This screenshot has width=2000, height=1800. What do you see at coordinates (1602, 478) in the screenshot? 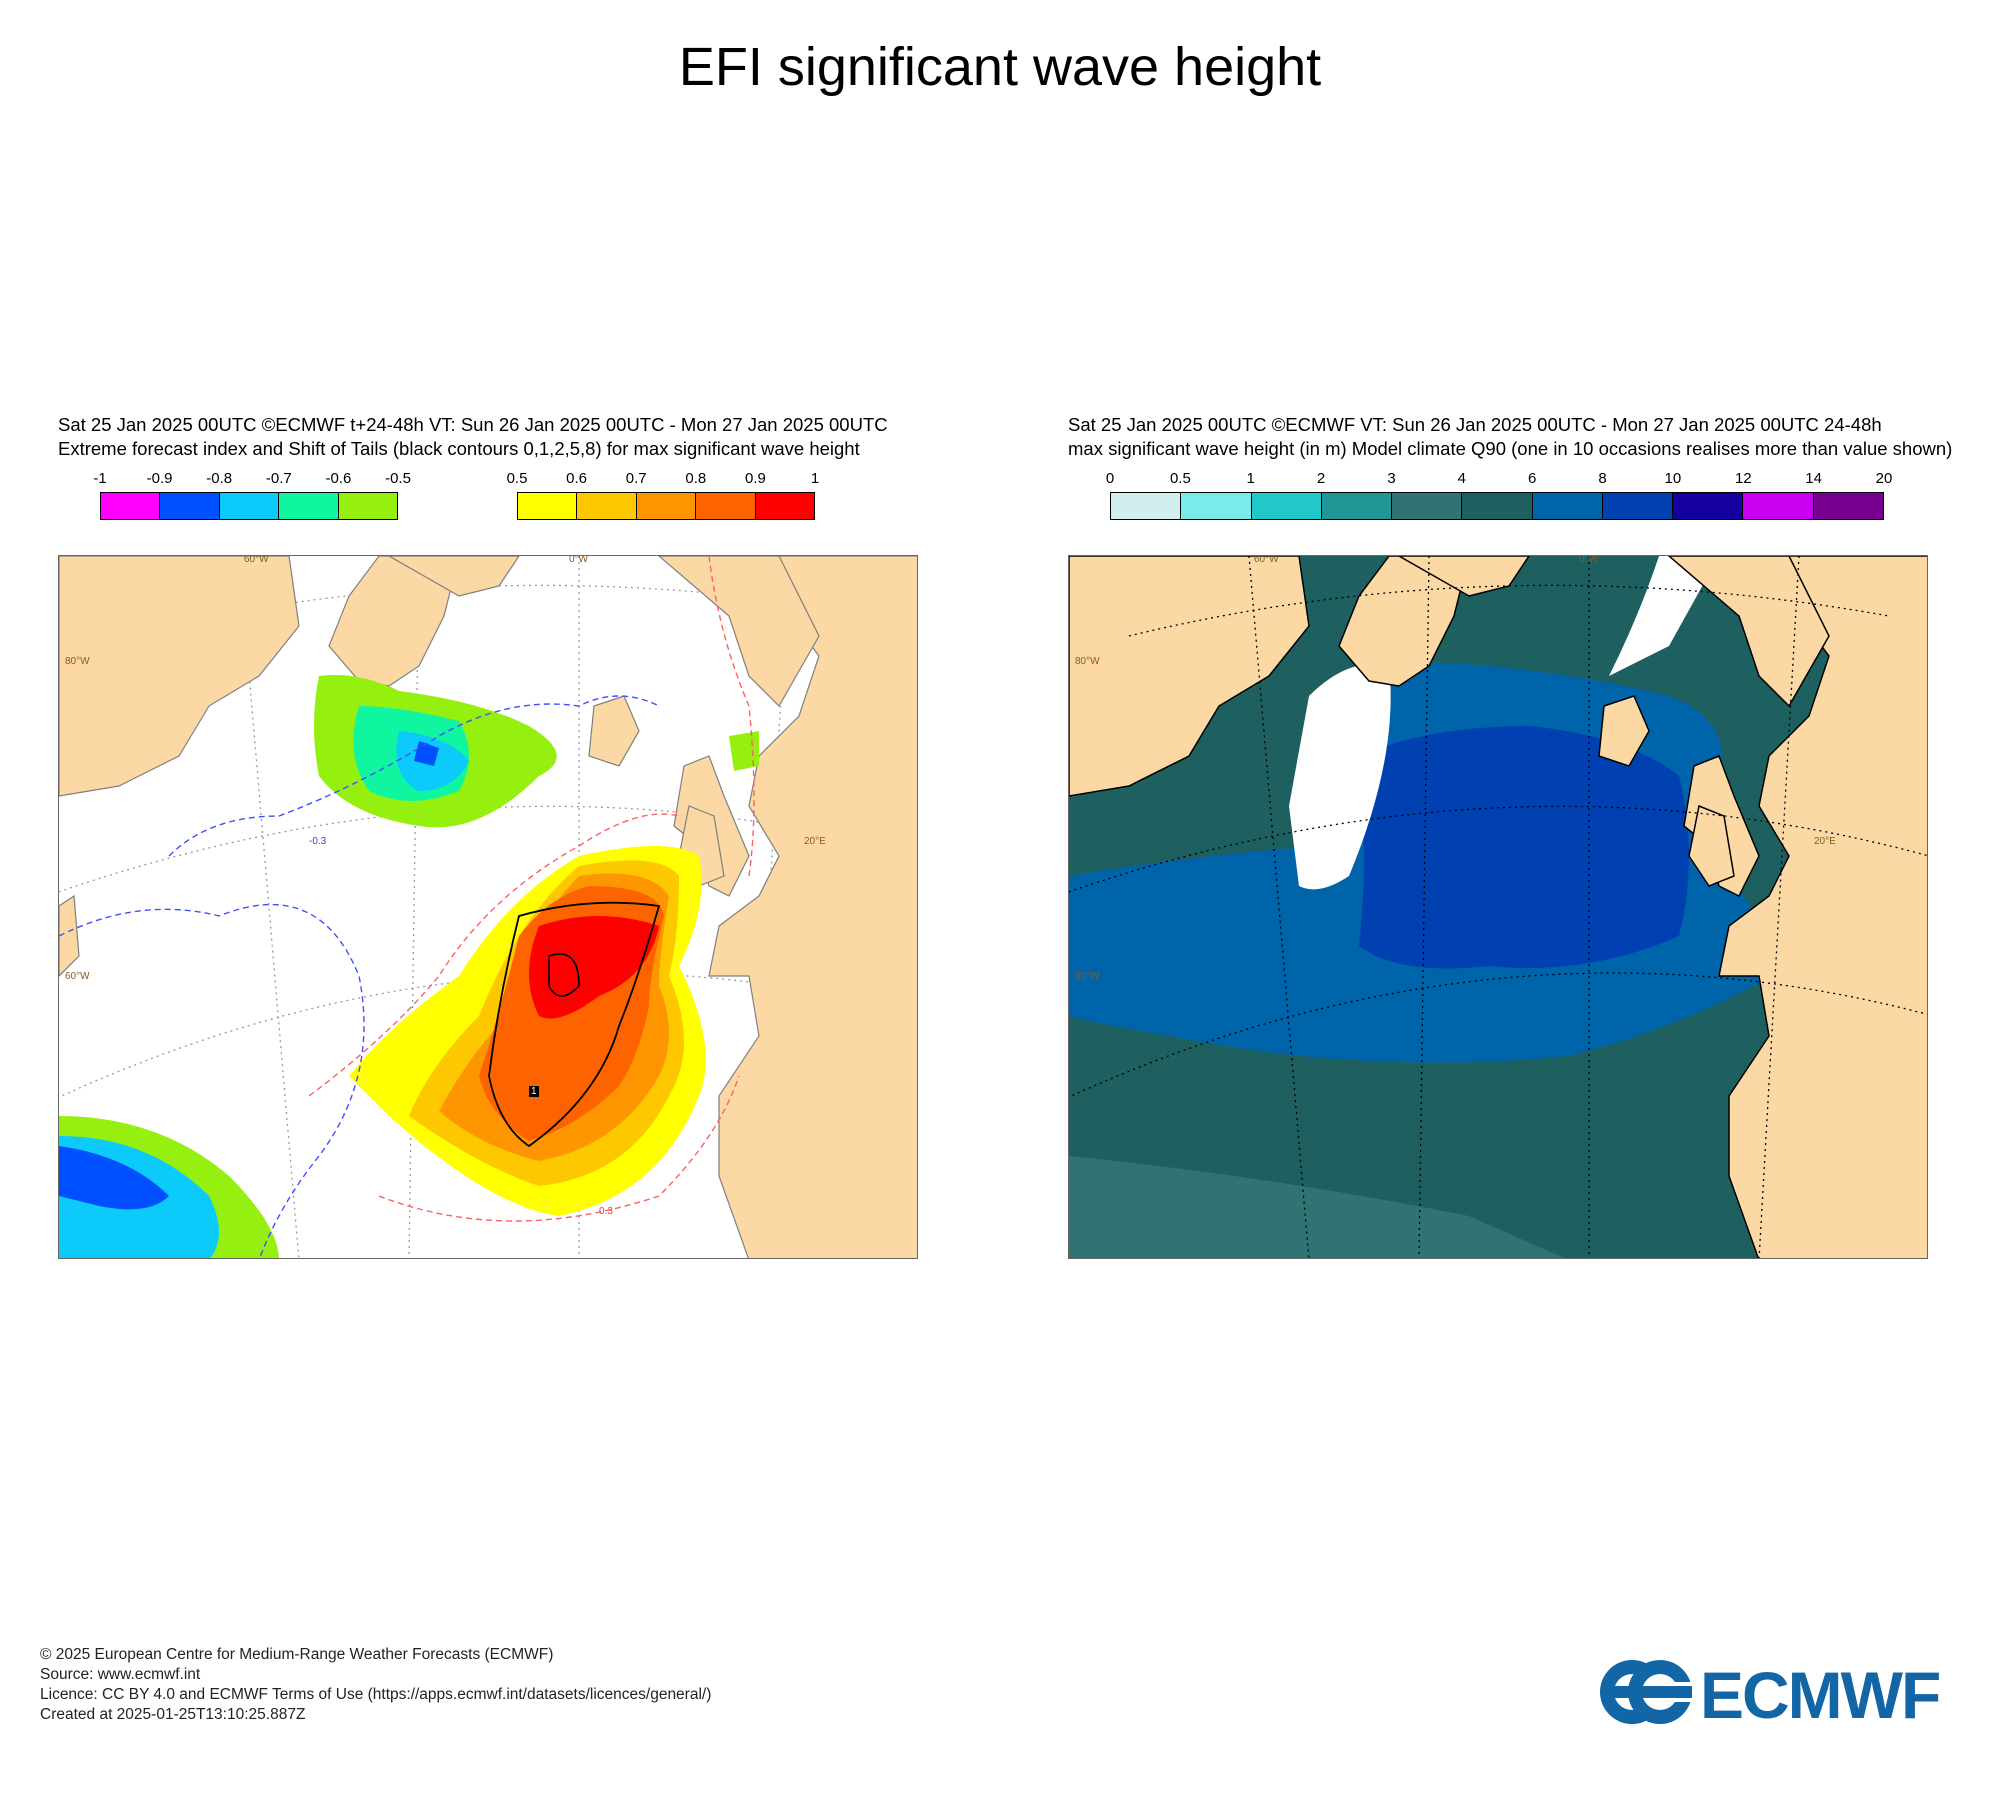
I see `cb-label: 8` at bounding box center [1602, 478].